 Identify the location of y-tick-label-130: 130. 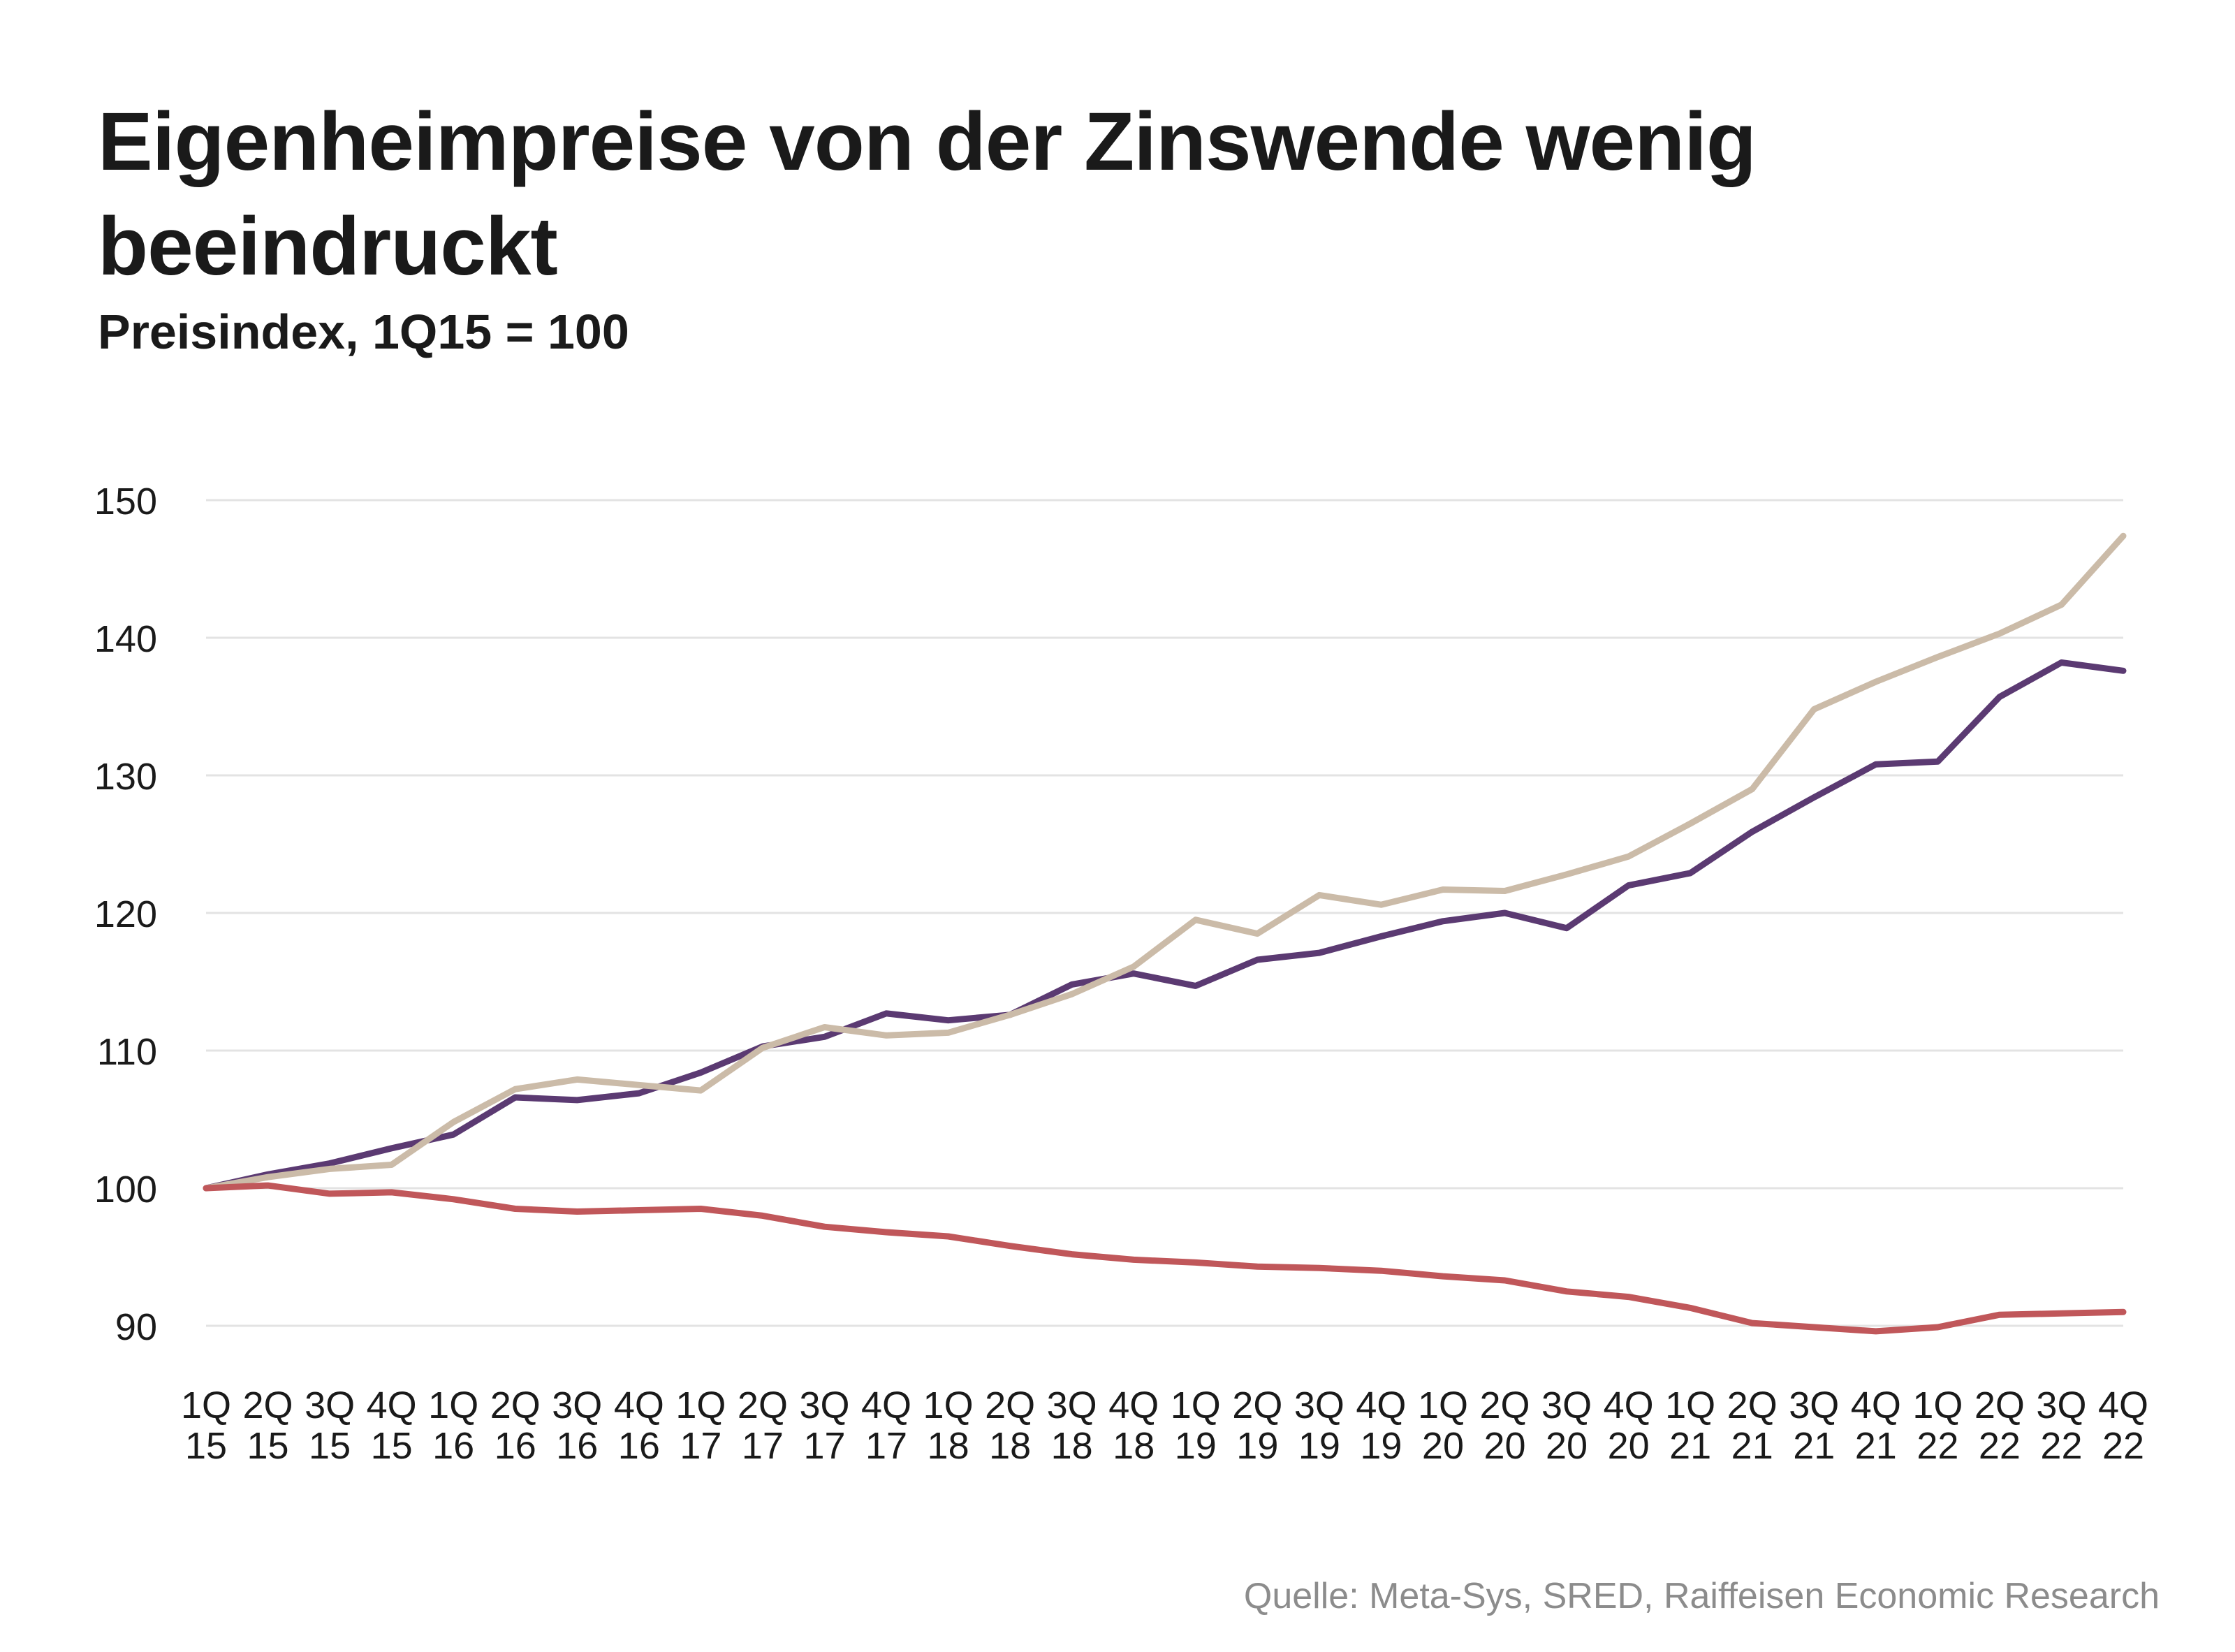
(126, 777).